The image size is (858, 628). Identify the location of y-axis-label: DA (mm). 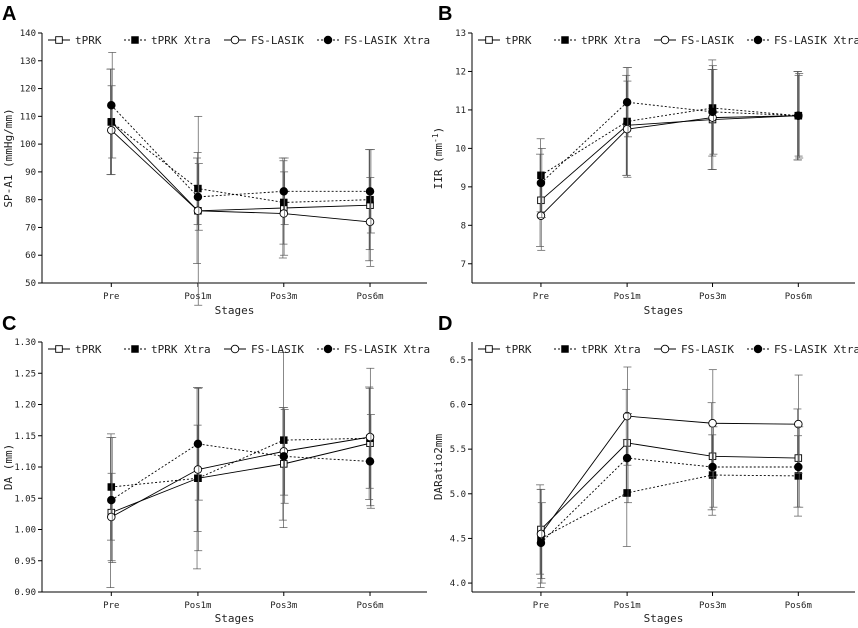
(8, 467).